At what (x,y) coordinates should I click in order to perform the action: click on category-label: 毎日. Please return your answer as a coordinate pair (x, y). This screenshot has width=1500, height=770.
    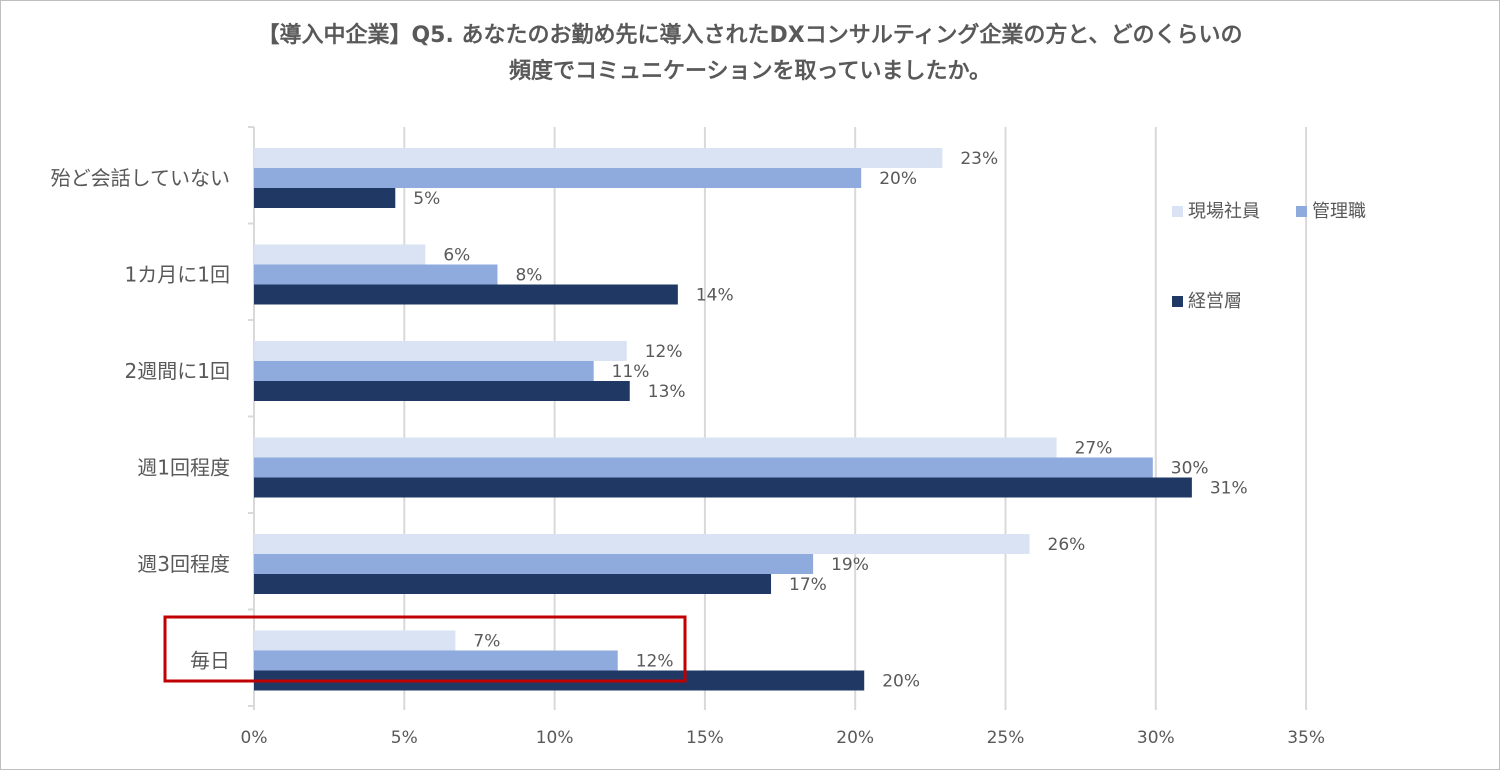
    Looking at the image, I should click on (210, 661).